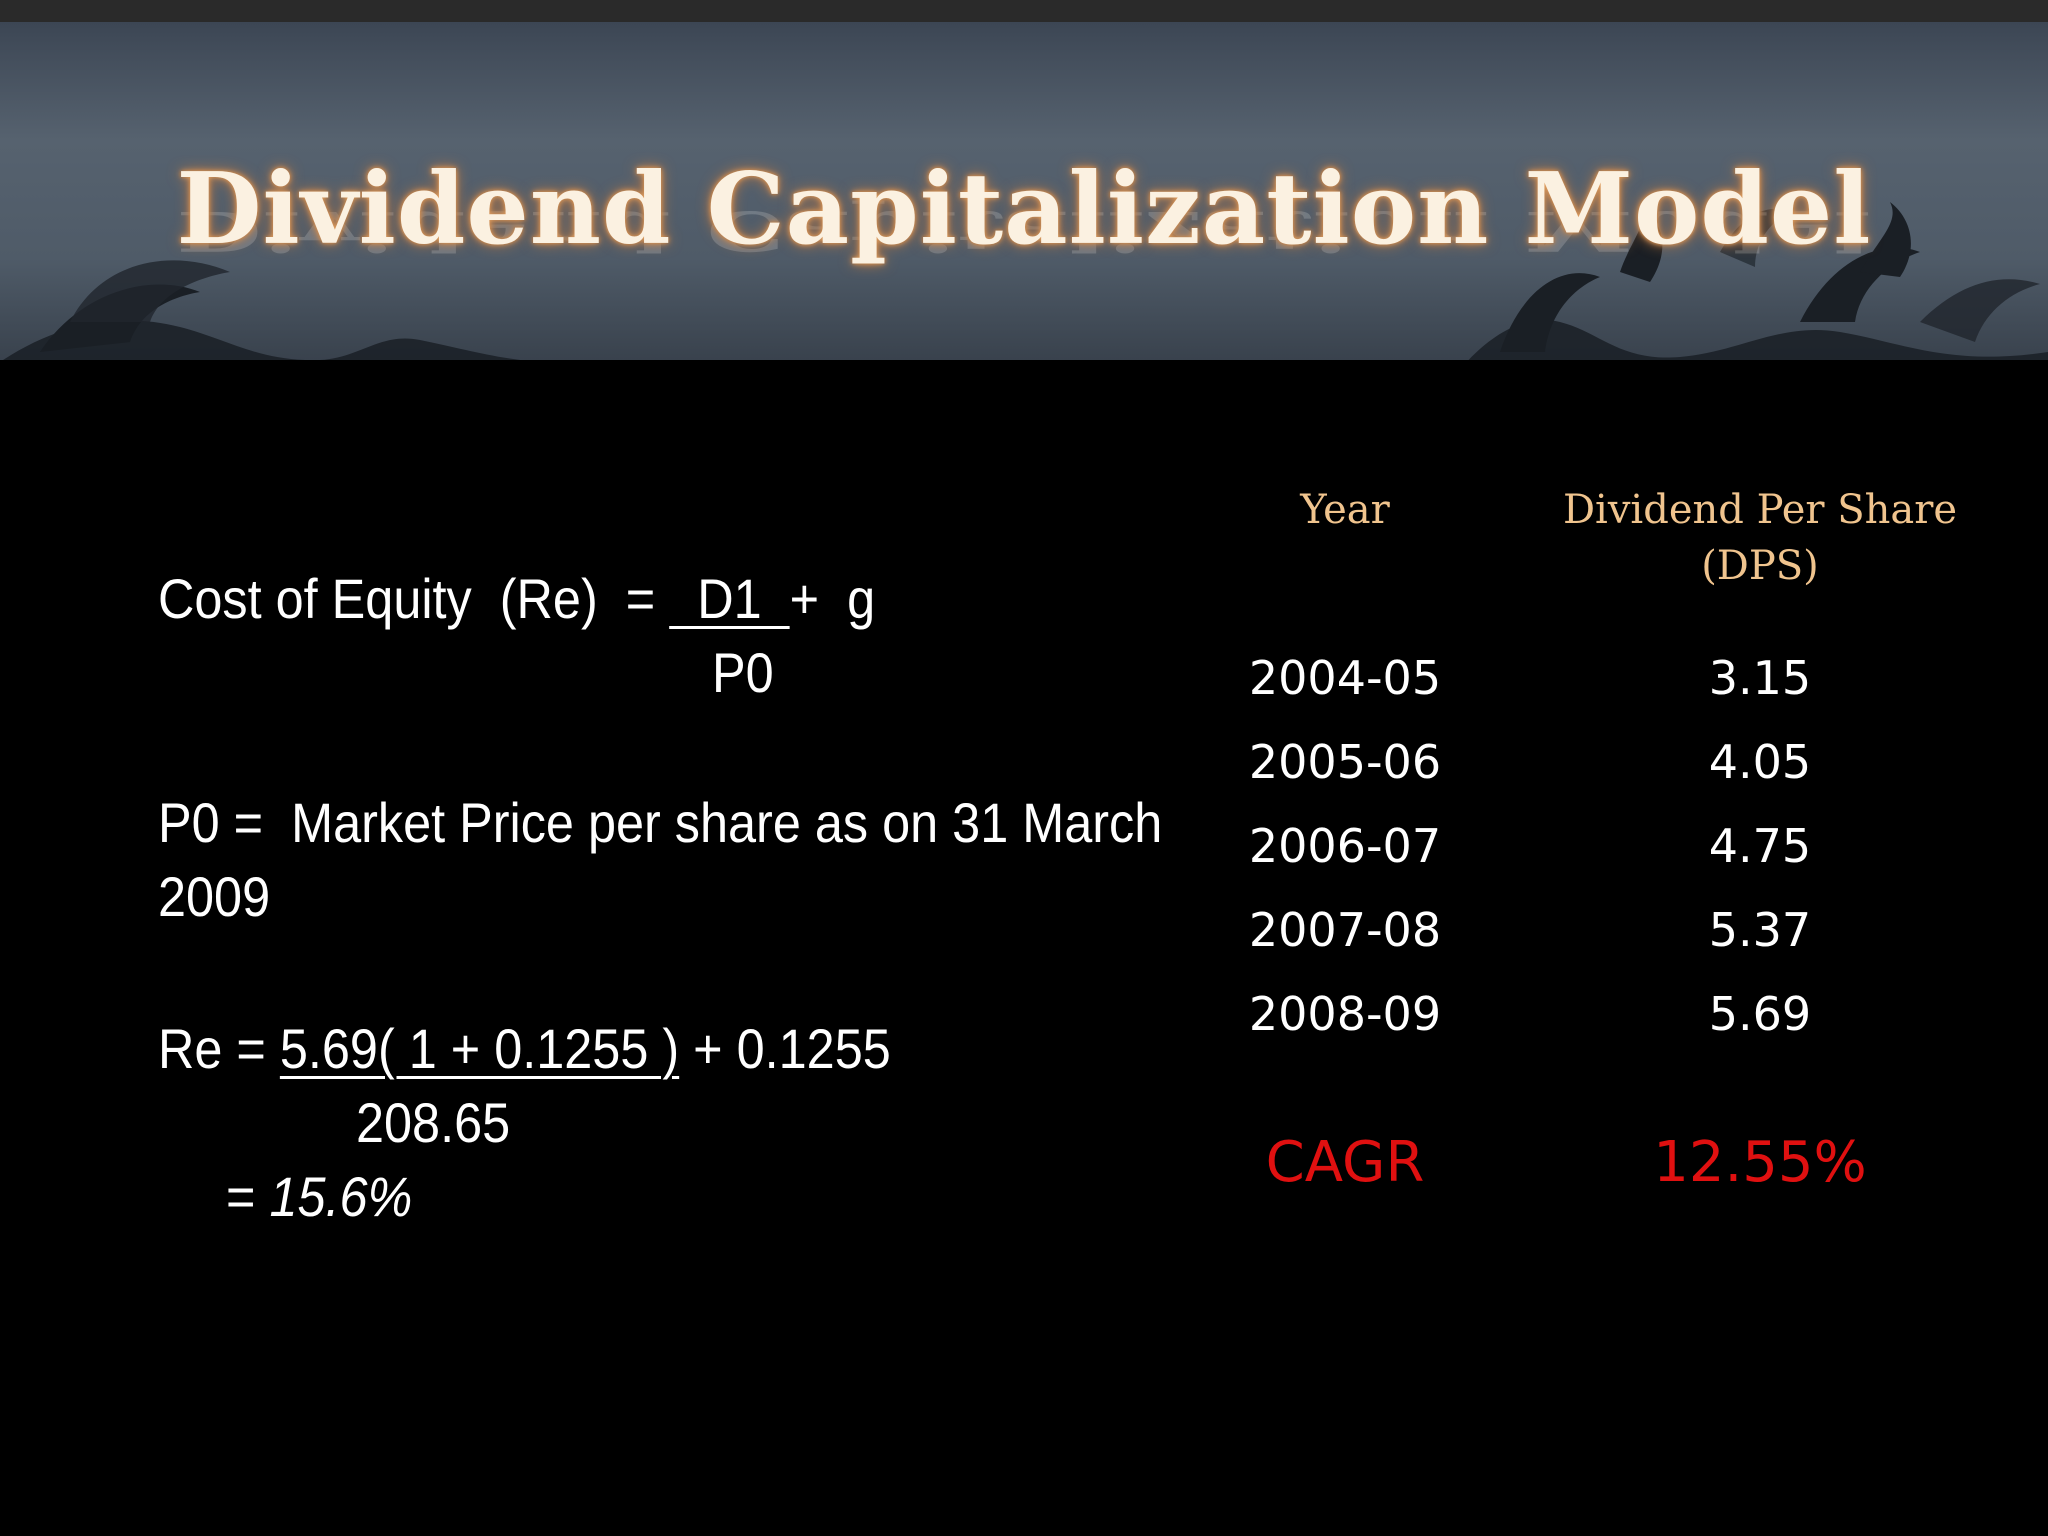 This screenshot has height=1536, width=2048. What do you see at coordinates (729, 598) in the screenshot?
I see `d1-numerator: D1` at bounding box center [729, 598].